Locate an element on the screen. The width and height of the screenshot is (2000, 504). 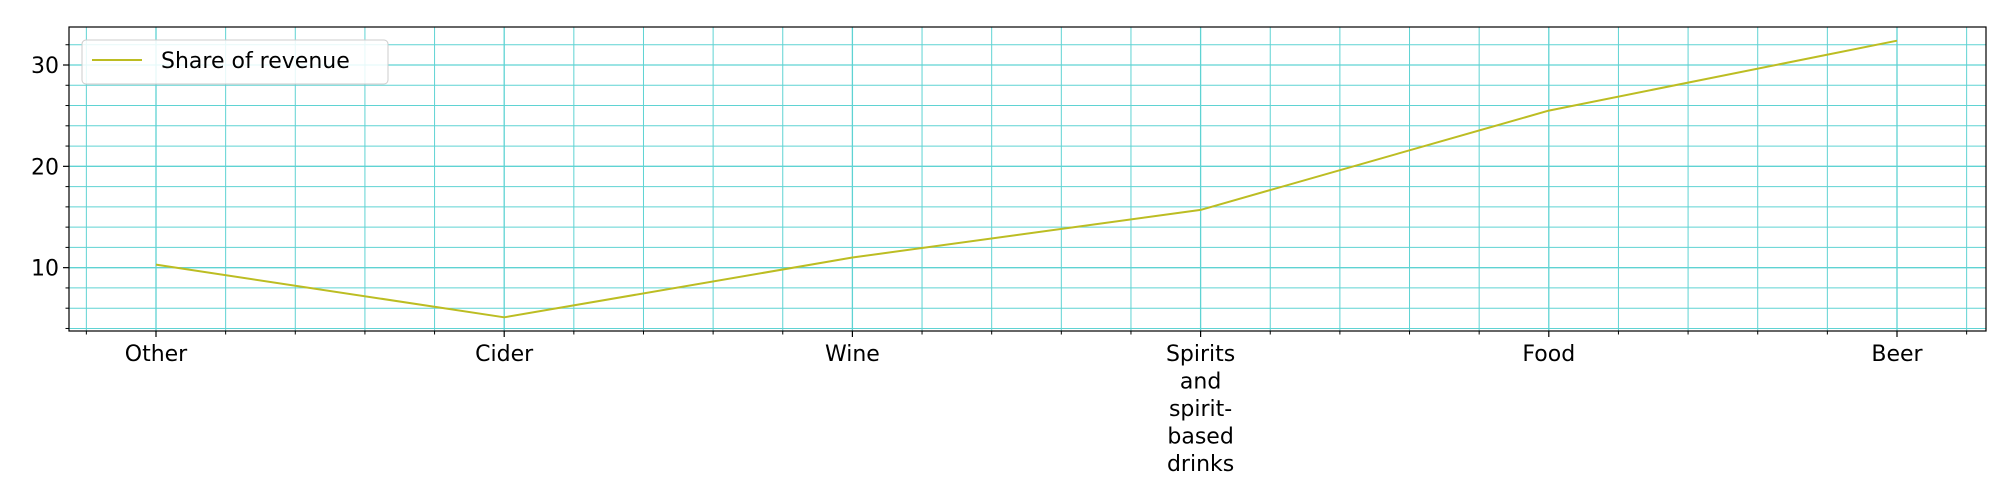
y-tick-label: 30 is located at coordinates (45, 66).